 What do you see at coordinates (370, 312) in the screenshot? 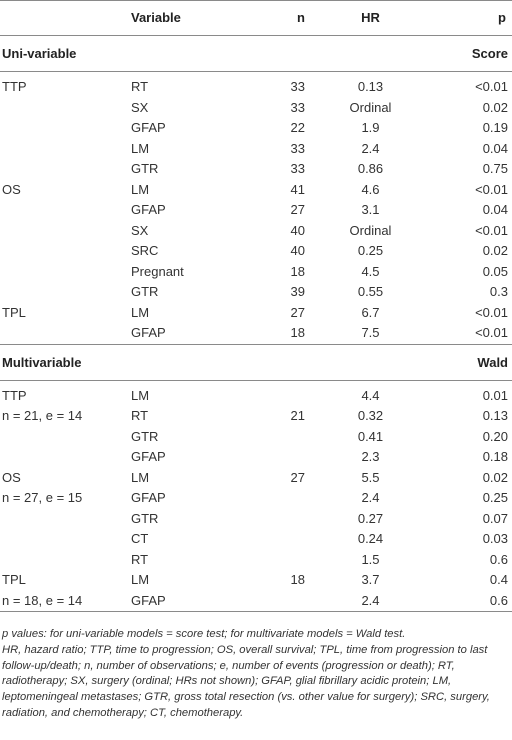
I see `row-hr: 6.7` at bounding box center [370, 312].